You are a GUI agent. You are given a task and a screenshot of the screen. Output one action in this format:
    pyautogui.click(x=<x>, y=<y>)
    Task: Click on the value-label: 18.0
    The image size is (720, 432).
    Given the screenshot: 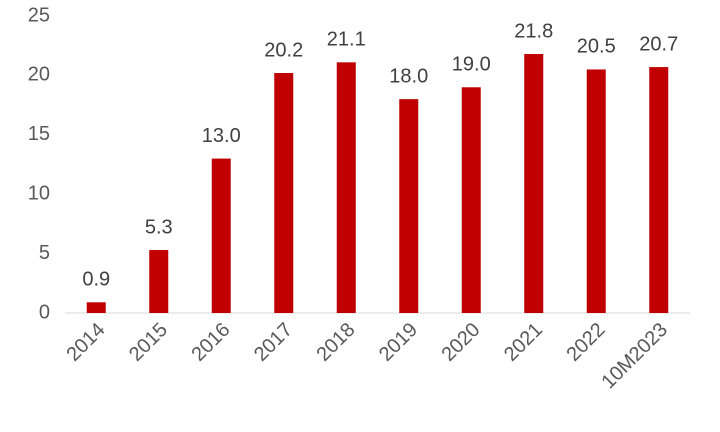 What is the action you would take?
    pyautogui.click(x=408, y=76)
    